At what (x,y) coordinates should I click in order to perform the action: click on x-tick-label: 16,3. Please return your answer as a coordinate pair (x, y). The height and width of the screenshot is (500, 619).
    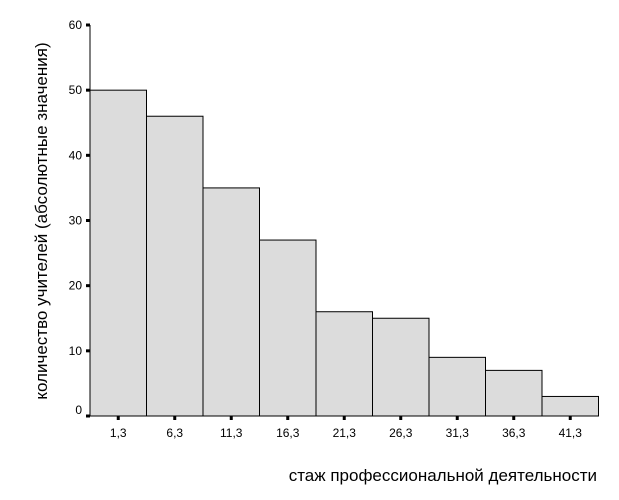
    Looking at the image, I should click on (288, 433).